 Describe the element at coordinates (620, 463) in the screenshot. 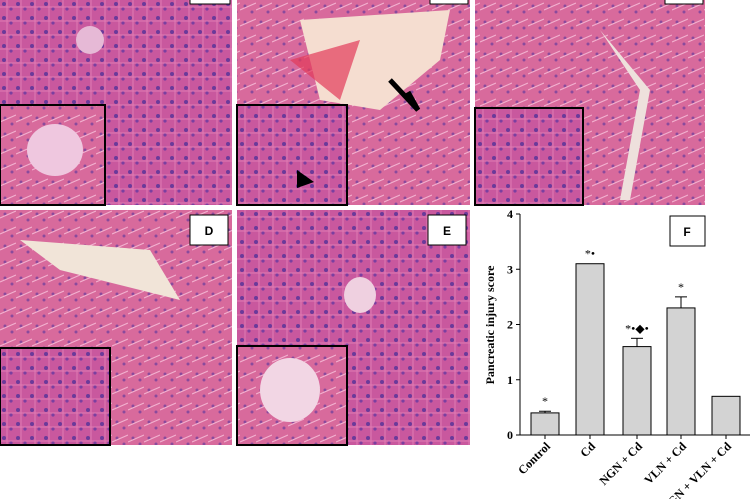

I see `x-tick-label: NGN + Cd` at that location.